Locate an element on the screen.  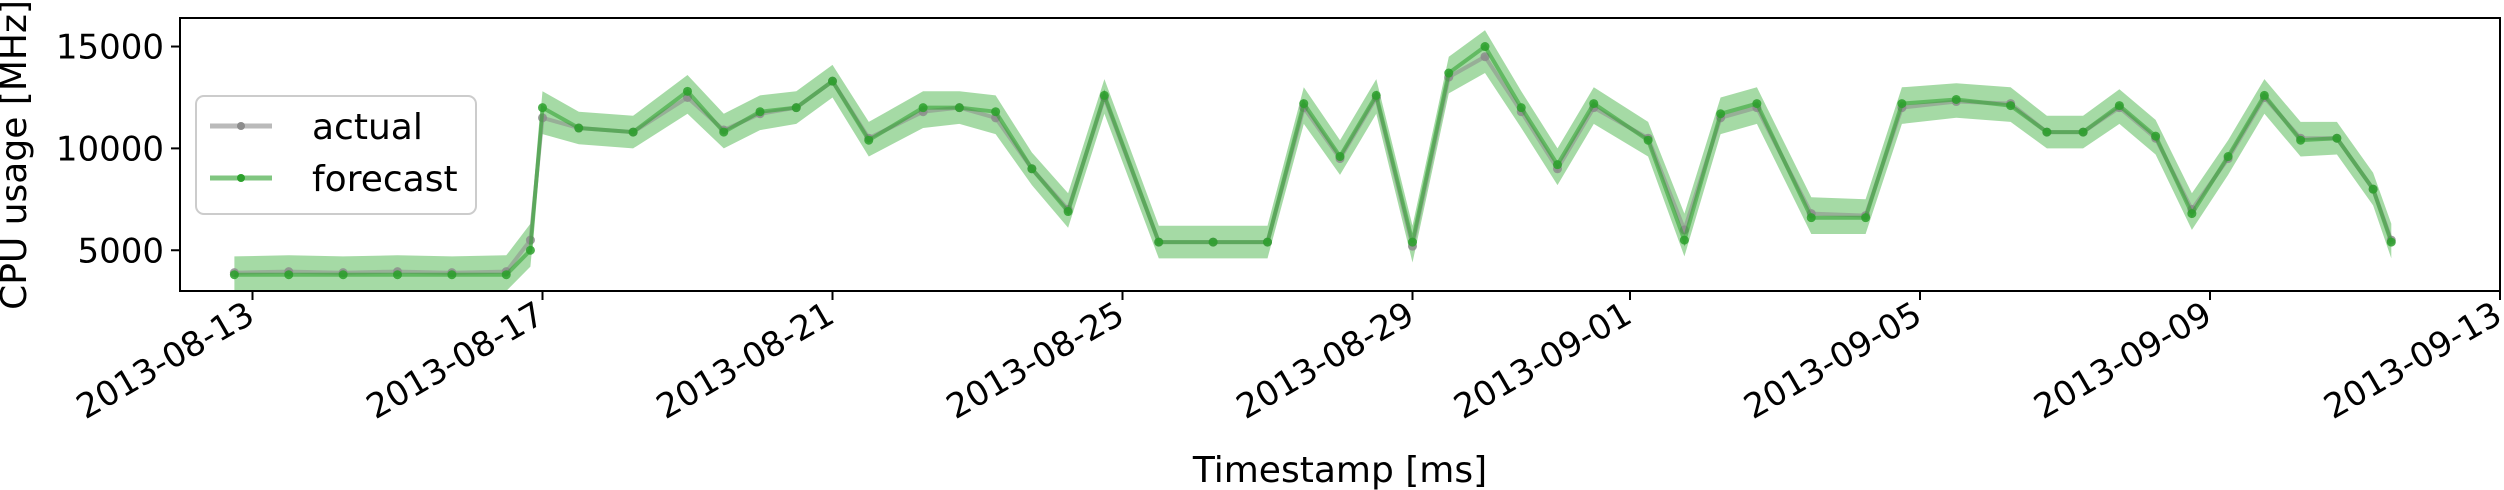
legend: actual forecast is located at coordinates (336, 155).